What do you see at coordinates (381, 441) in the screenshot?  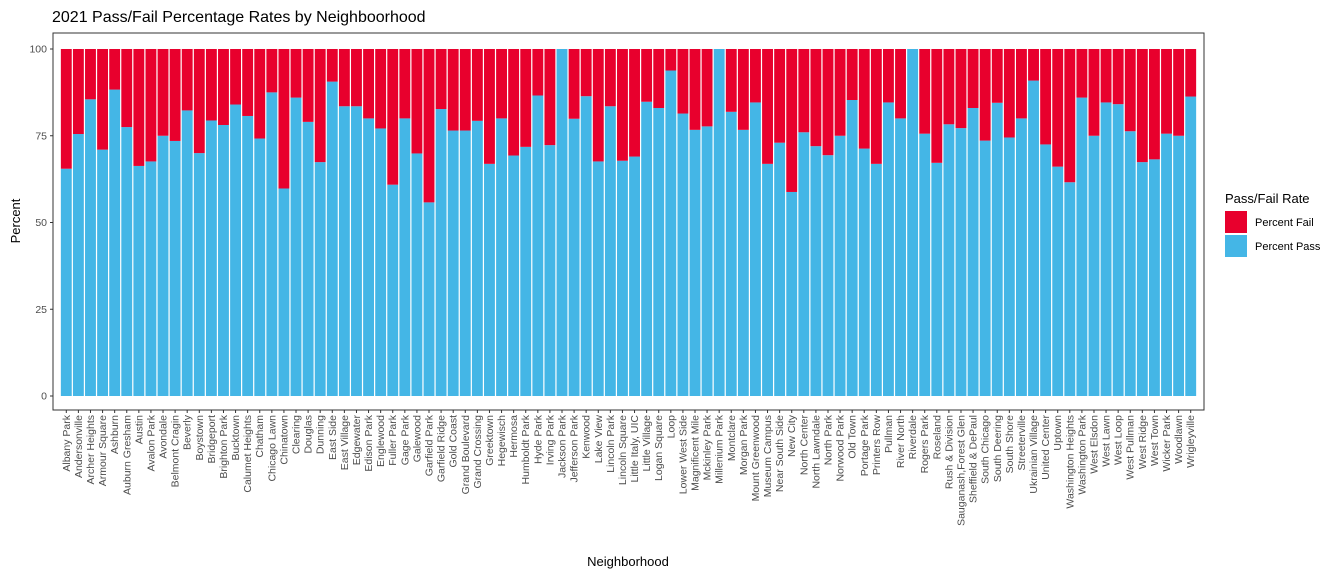 I see `x-tick-label: Englewood` at bounding box center [381, 441].